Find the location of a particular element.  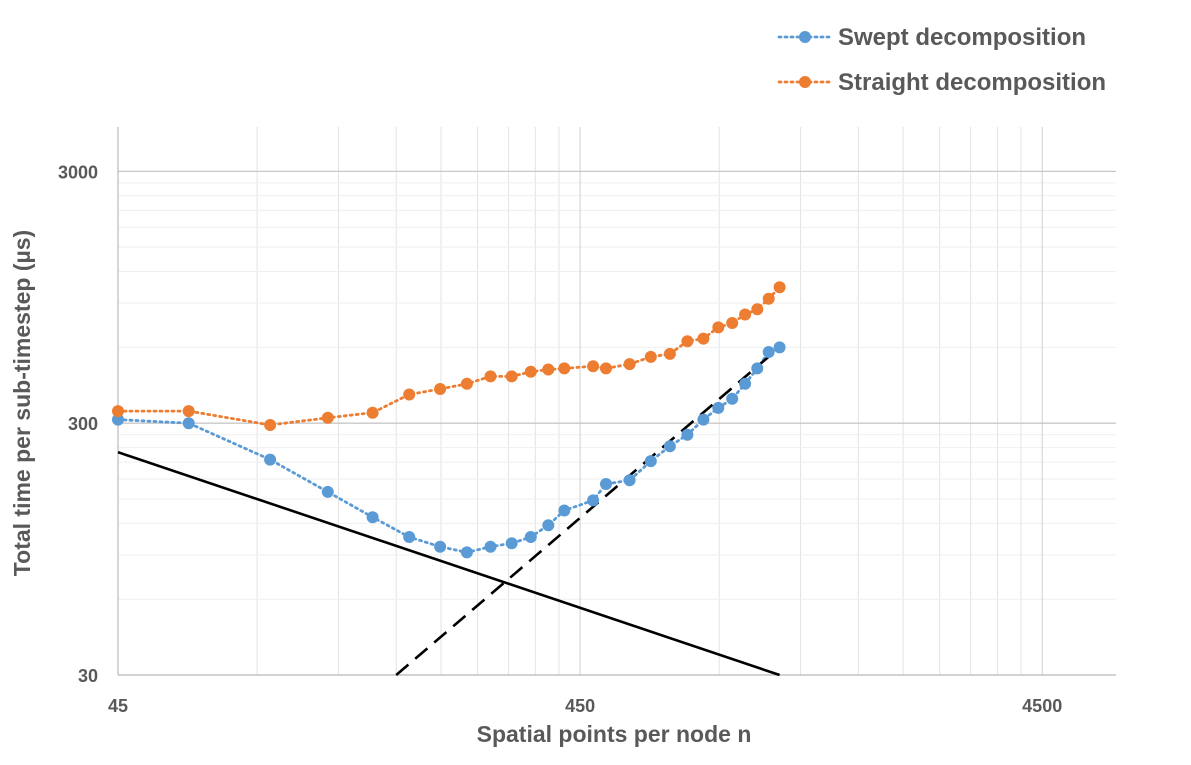

series-line-dashed-reference is located at coordinates (588, 511).